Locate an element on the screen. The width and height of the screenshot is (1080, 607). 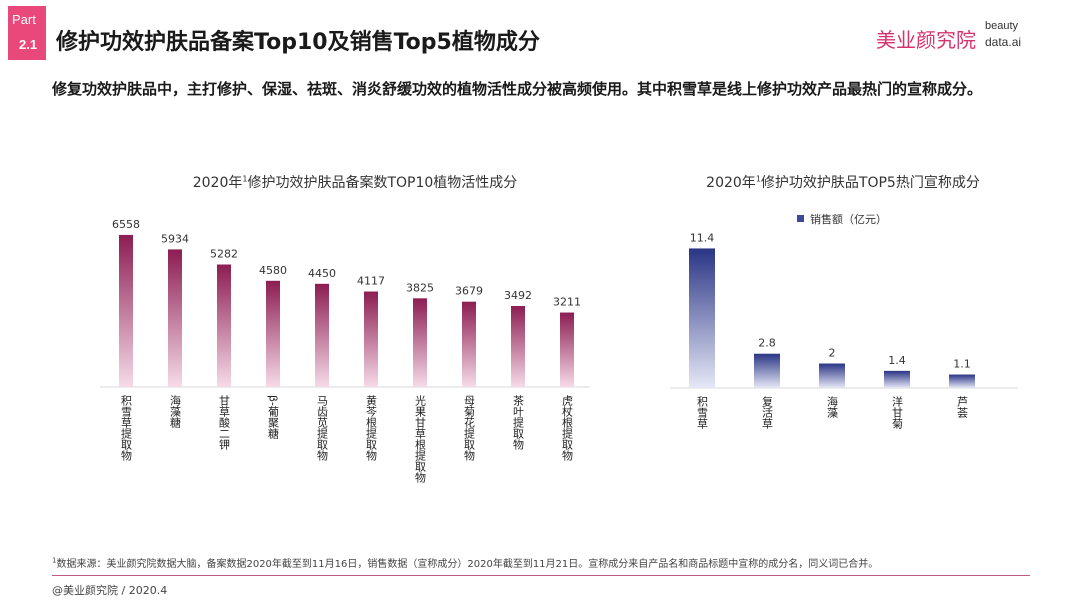
data-label-1: 6558 is located at coordinates (126, 224).